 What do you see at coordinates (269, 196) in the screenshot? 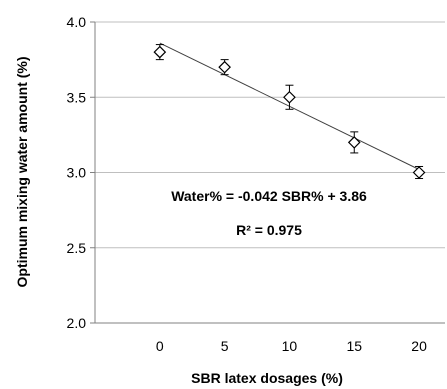
I see `equation-annotation: Water% = -0.042 SBR% + 3.86` at bounding box center [269, 196].